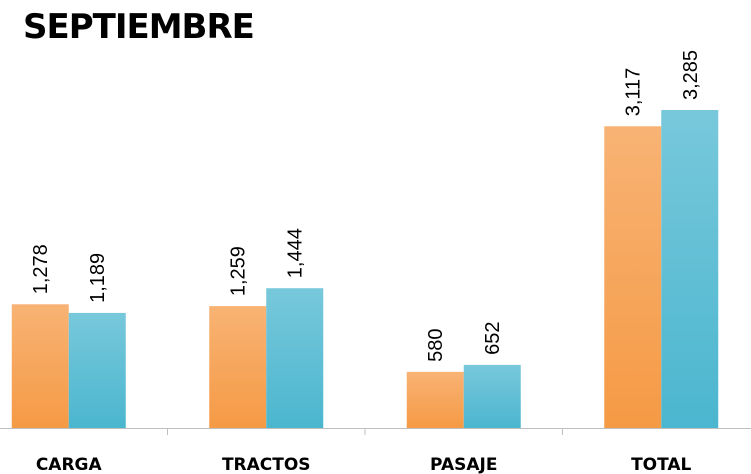 The image size is (751, 474). What do you see at coordinates (98, 278) in the screenshot?
I see `value-label: 1,189` at bounding box center [98, 278].